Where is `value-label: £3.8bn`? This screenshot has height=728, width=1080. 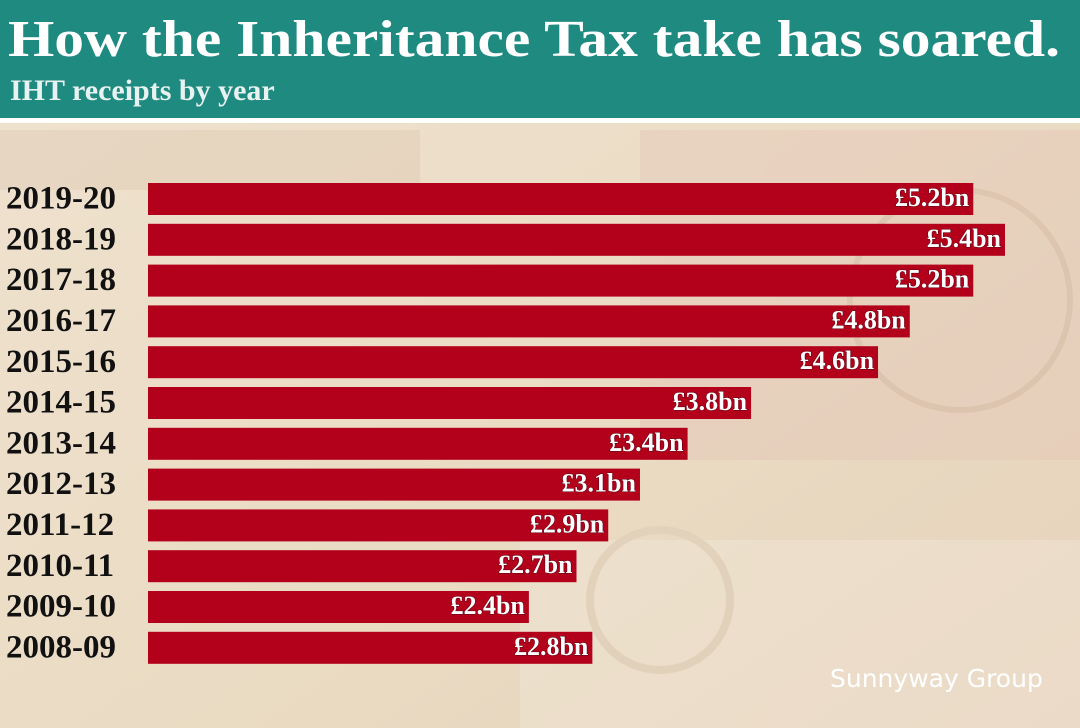
value-label: £3.8bn is located at coordinates (710, 401).